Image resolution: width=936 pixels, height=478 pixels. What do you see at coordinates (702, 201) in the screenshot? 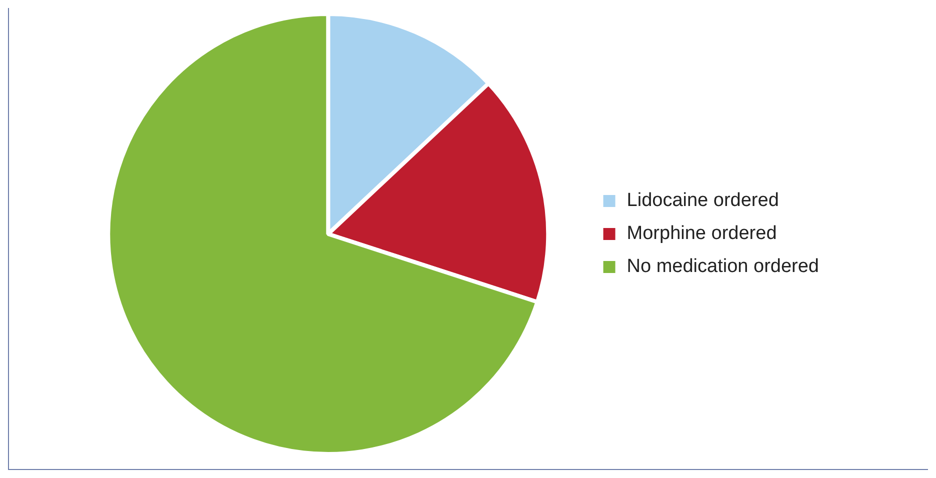
I see `legend-label: Lidocaine ordered` at bounding box center [702, 201].